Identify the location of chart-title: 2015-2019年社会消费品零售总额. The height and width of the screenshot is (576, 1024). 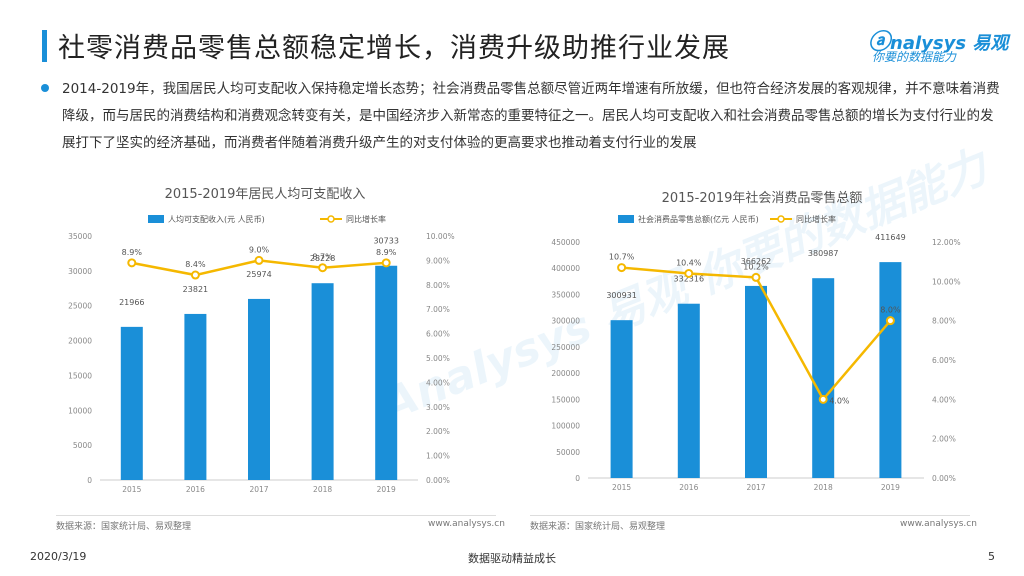
(762, 198).